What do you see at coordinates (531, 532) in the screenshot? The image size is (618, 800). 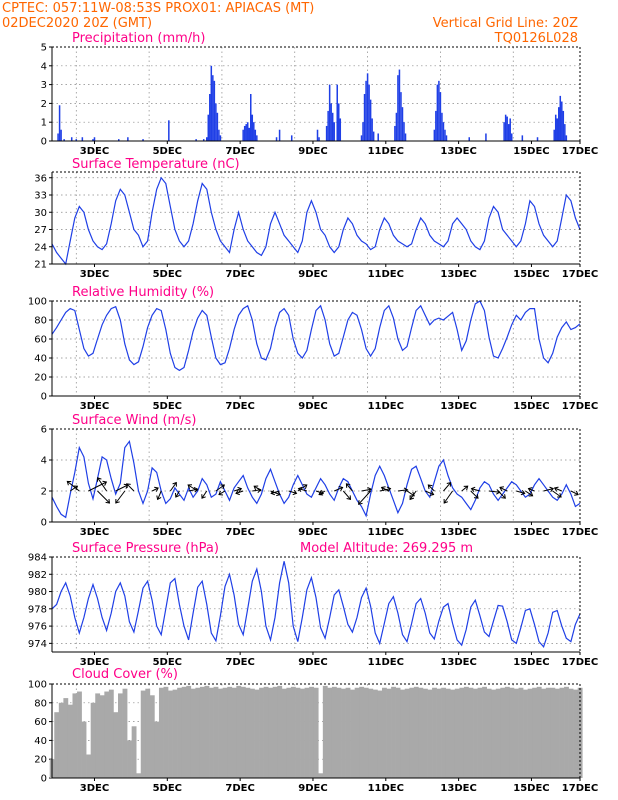 I see `wind-xtick-label: 15DEC` at bounding box center [531, 532].